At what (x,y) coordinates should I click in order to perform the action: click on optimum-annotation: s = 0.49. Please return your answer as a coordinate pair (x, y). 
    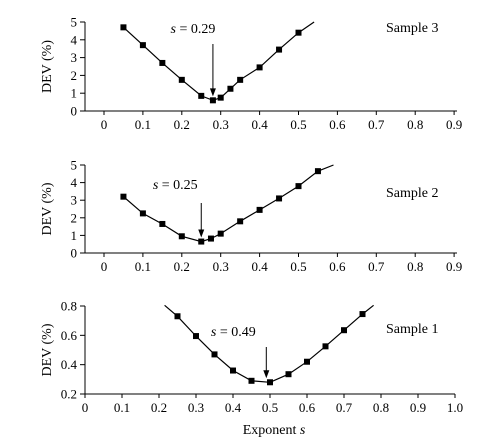
    Looking at the image, I should click on (233, 332).